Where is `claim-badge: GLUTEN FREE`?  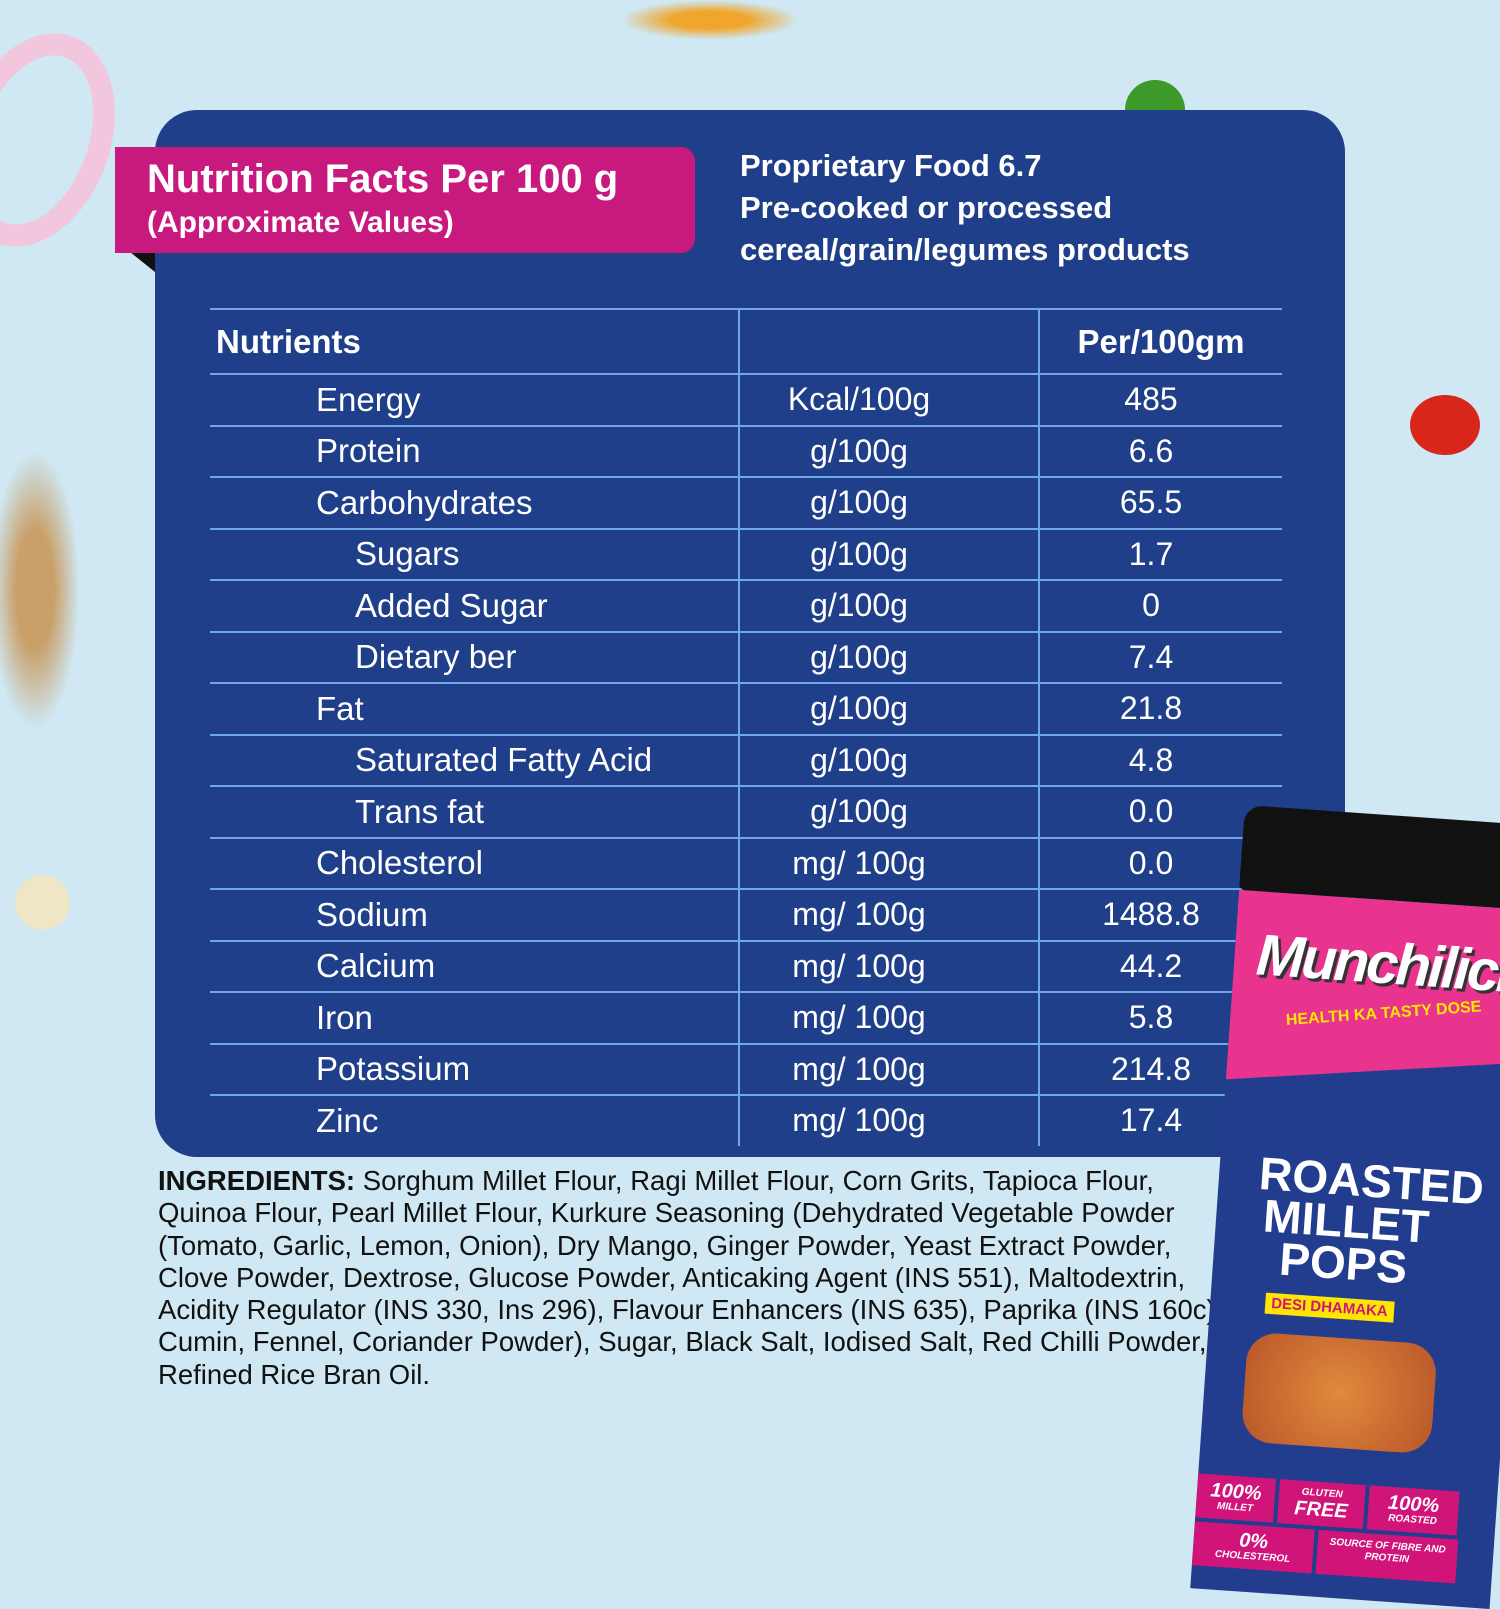
claim-badge: GLUTEN FREE is located at coordinates (1321, 1504).